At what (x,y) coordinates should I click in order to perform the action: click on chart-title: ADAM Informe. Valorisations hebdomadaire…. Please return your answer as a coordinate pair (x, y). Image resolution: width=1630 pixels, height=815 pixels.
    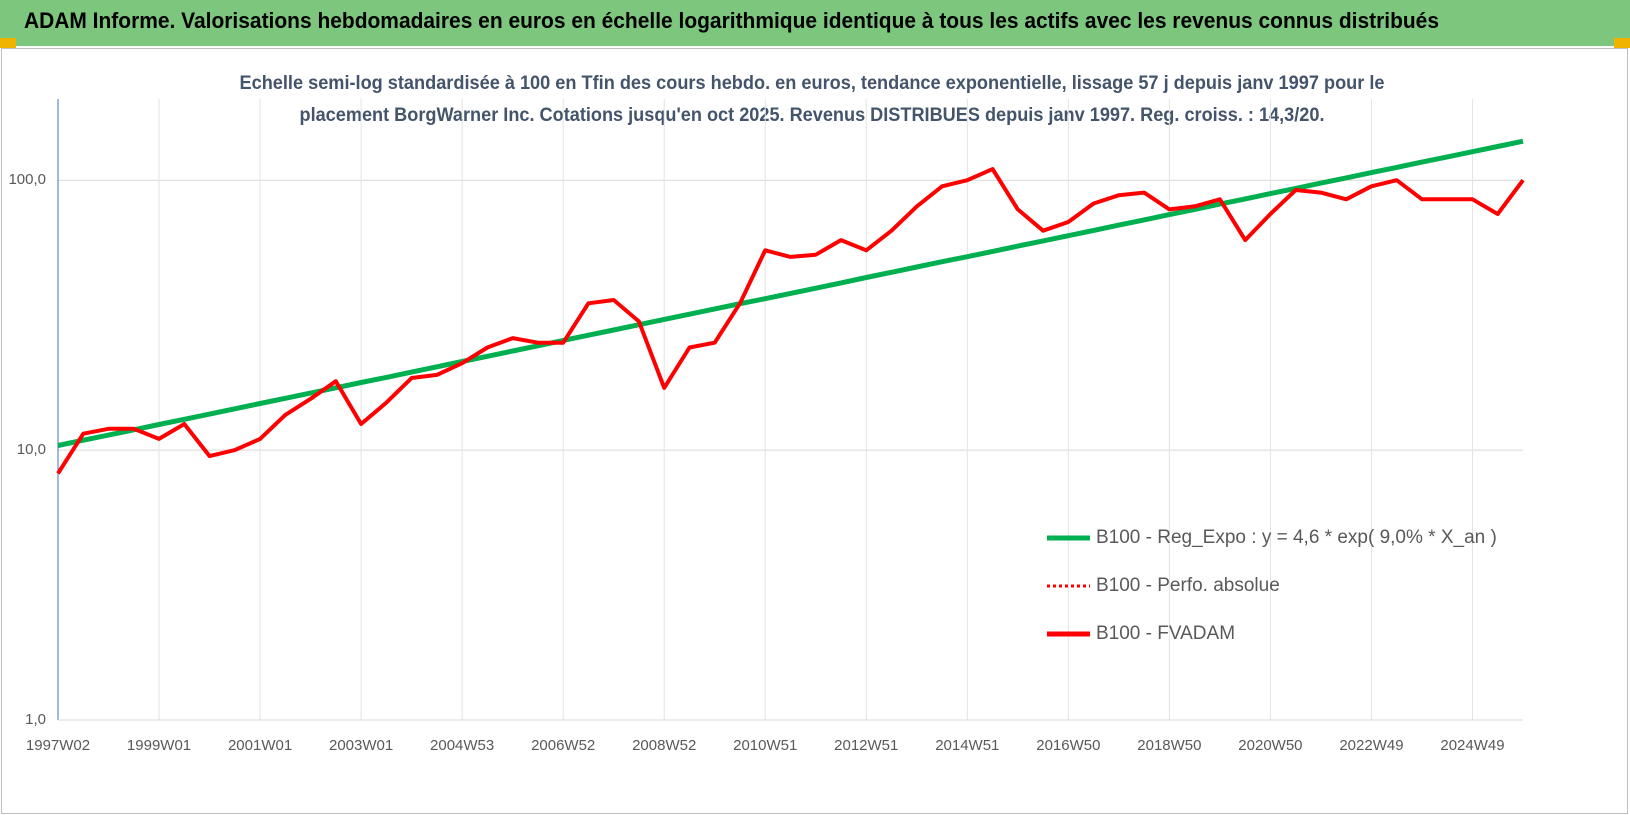
    Looking at the image, I should click on (731, 20).